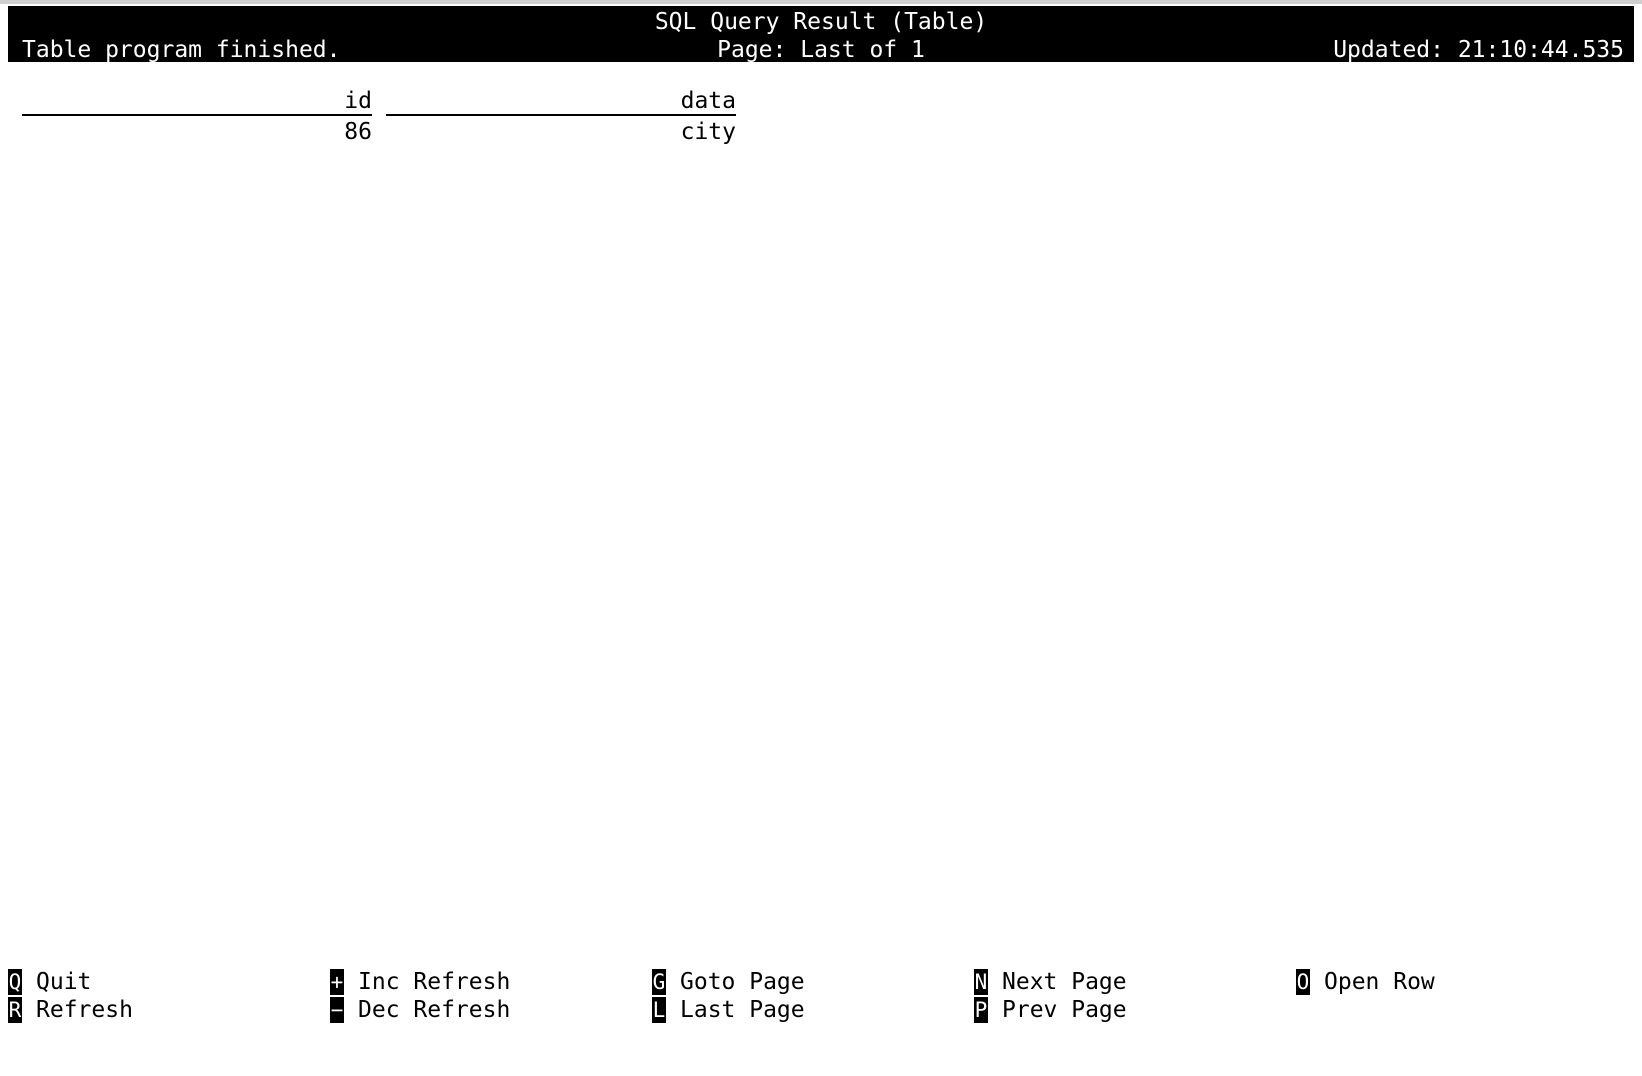 The width and height of the screenshot is (1642, 1076). I want to click on next-page-key: N, so click(981, 982).